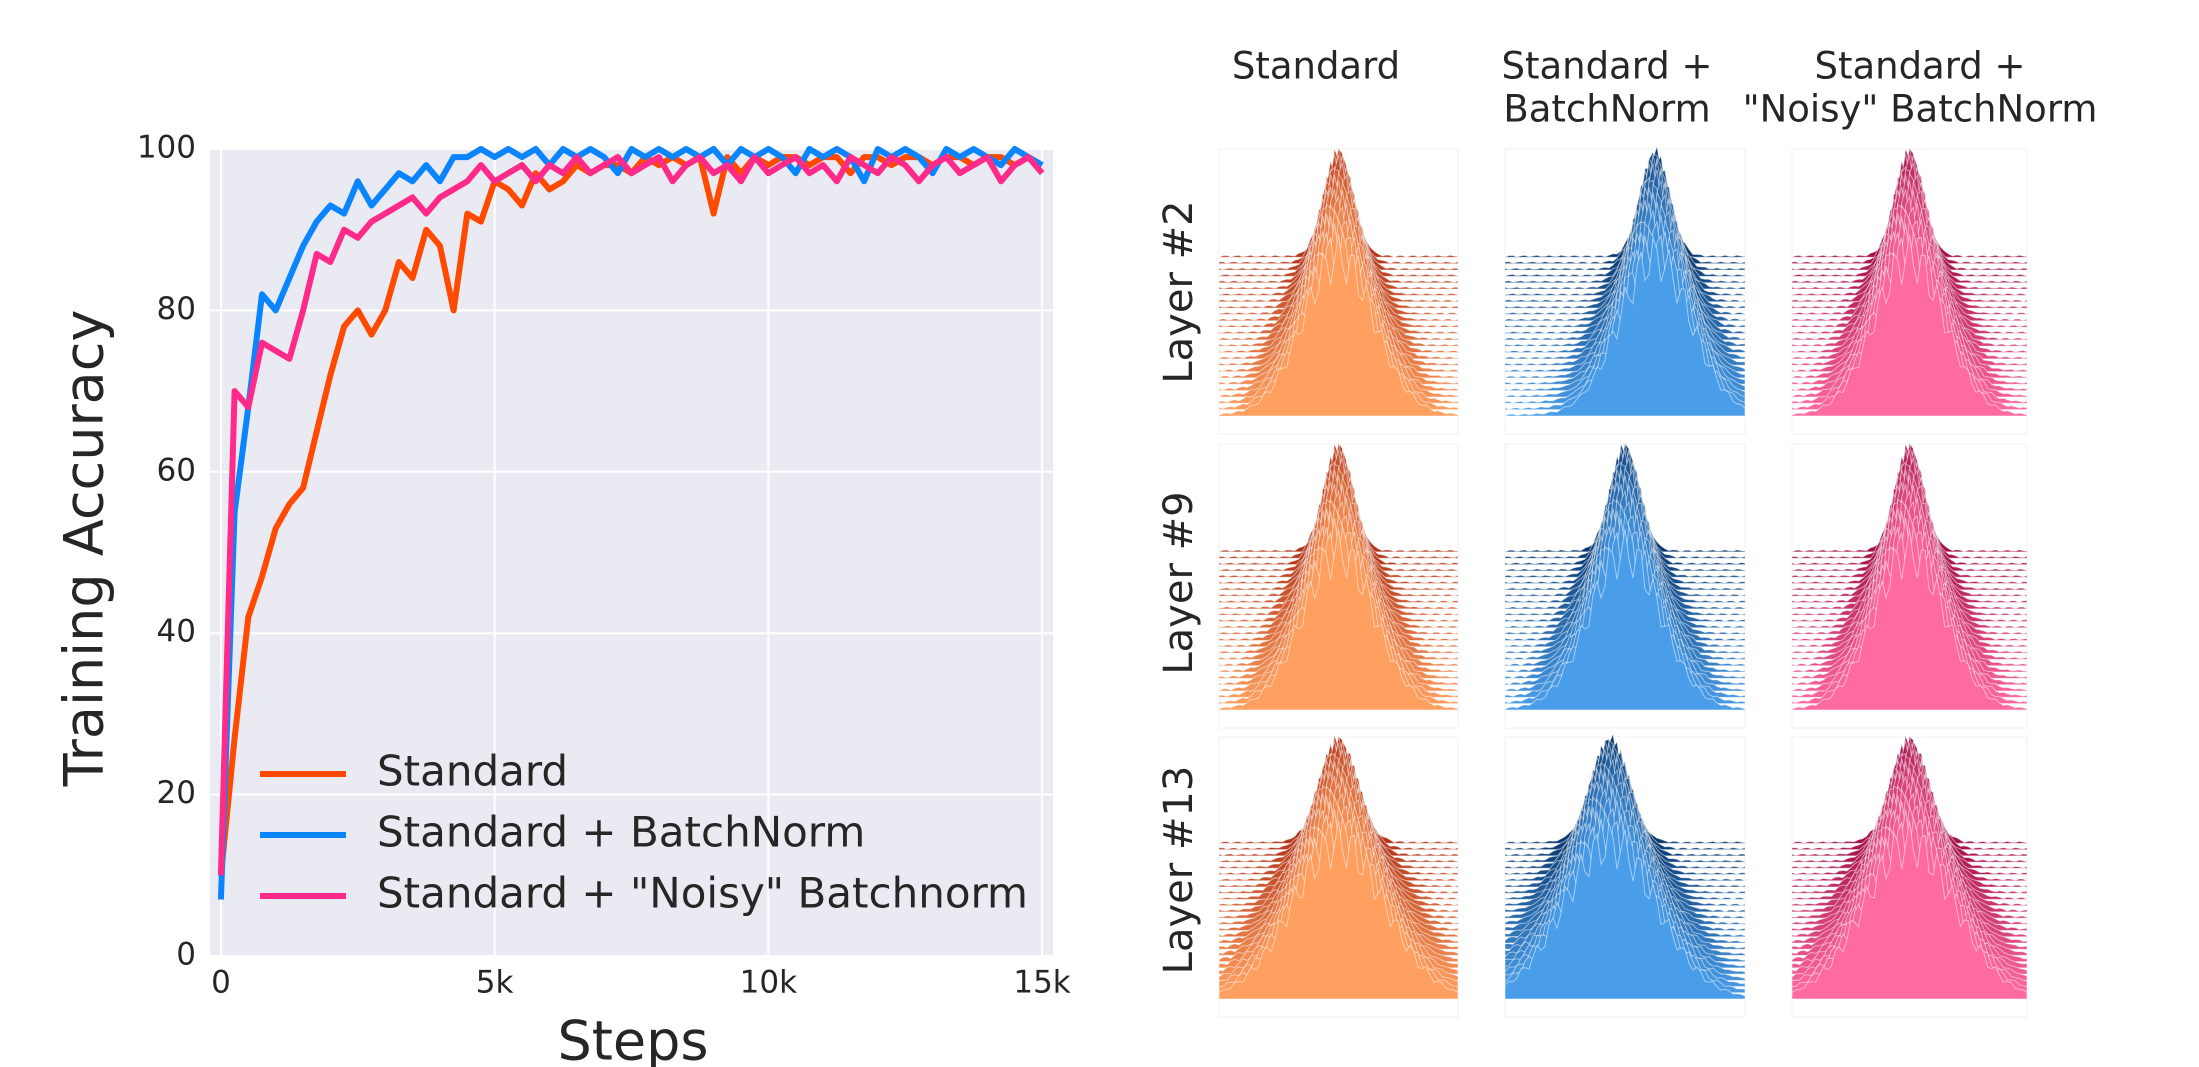 Image resolution: width=2199 pixels, height=1067 pixels. Describe the element at coordinates (1041, 983) in the screenshot. I see `x-tick-label: 15k` at that location.